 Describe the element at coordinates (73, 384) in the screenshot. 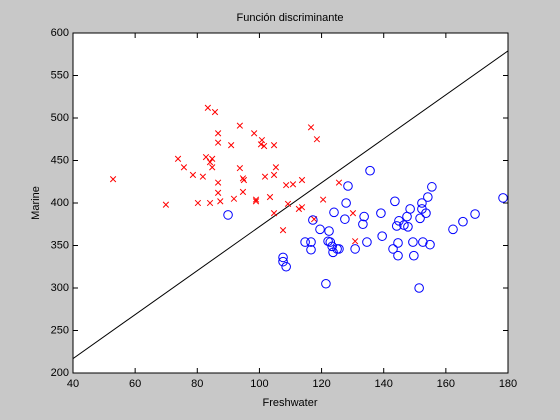

I see `x-tick-label: 40` at that location.